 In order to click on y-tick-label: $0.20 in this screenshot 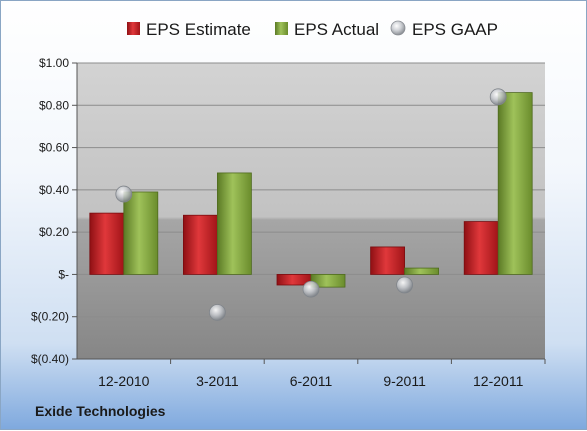, I will do `click(54, 232)`.